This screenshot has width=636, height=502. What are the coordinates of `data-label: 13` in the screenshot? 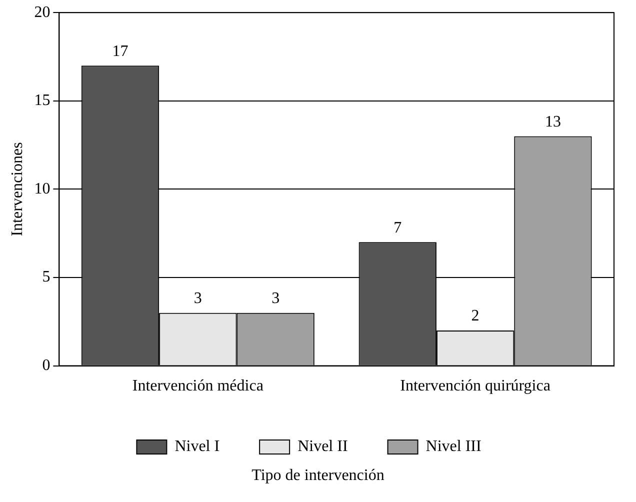 It's located at (552, 121).